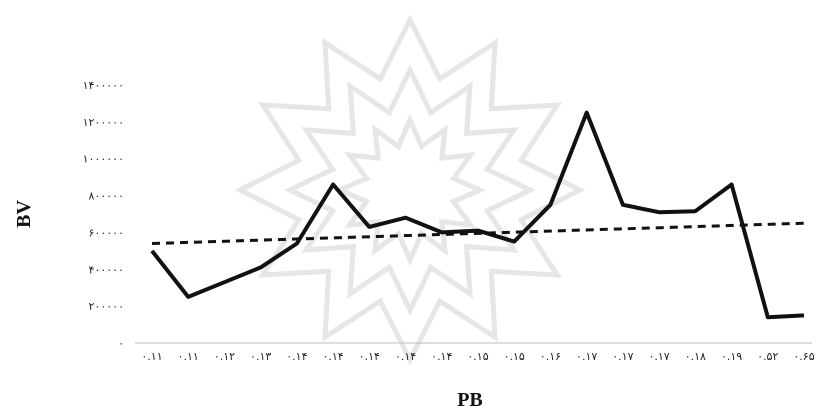 The width and height of the screenshot is (820, 414). What do you see at coordinates (103, 159) in the screenshot?
I see `y-tick-label: ۱۰۰۰۰۰۰` at bounding box center [103, 159].